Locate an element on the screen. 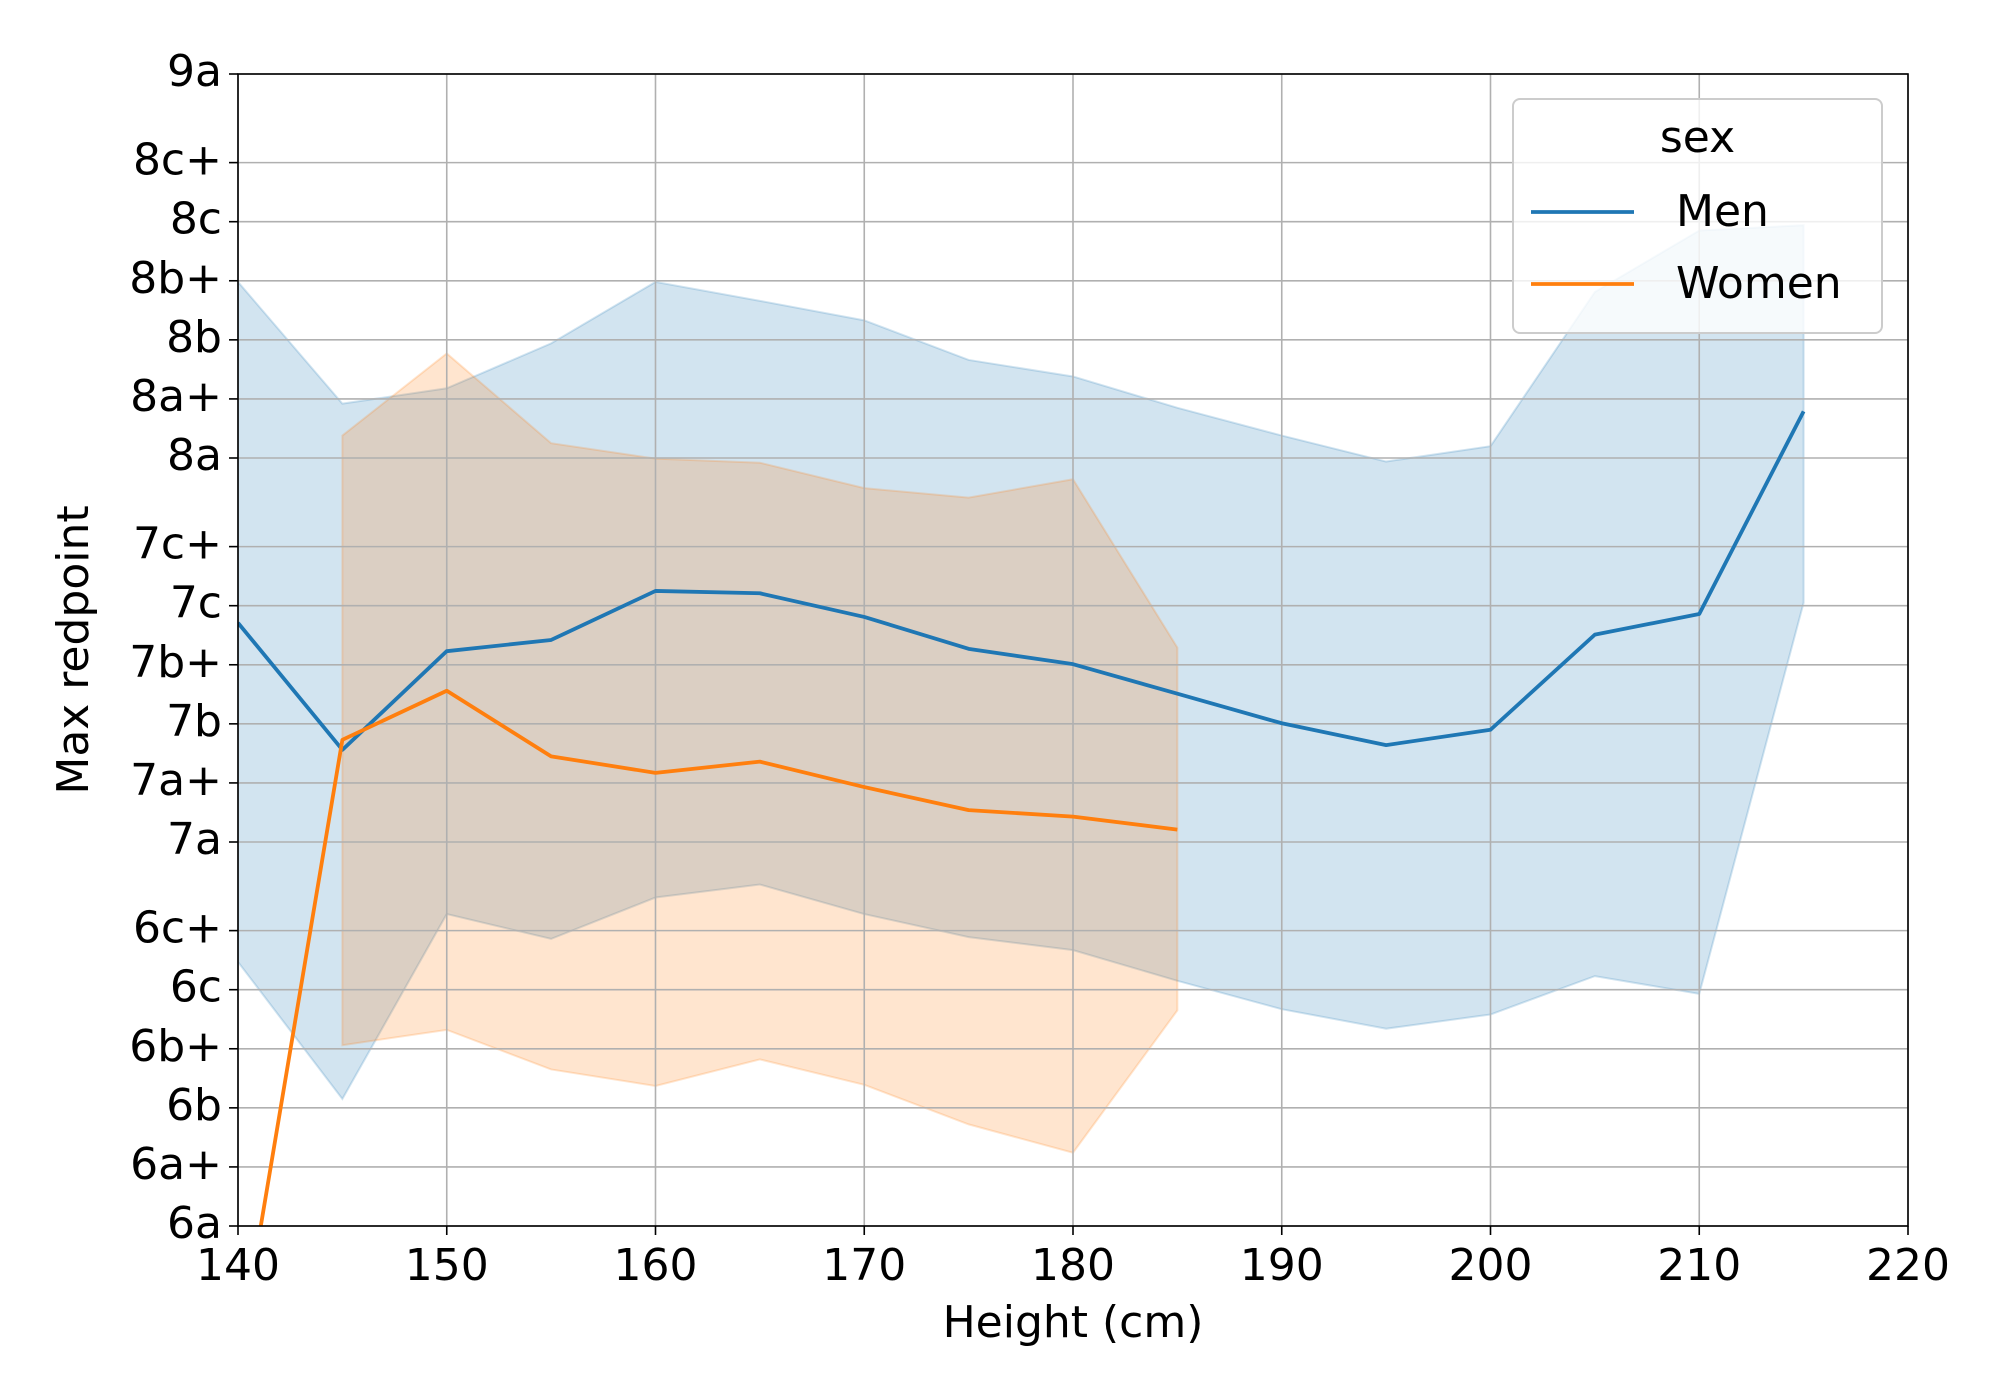 The width and height of the screenshot is (2000, 1400). y-tick-label: 6a+ is located at coordinates (176, 1164).